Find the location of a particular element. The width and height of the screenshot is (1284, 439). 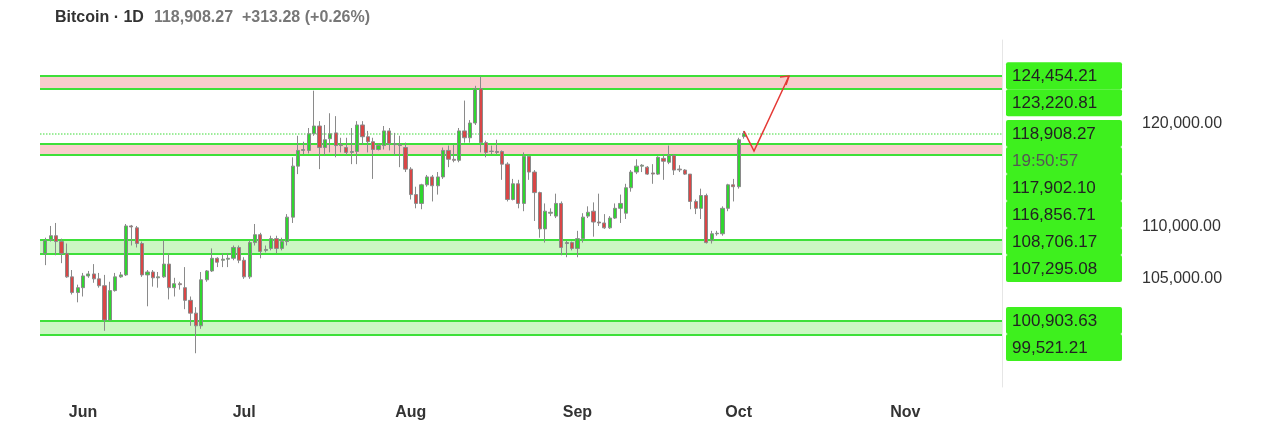

ref-line-label: 99,521.21 is located at coordinates (1050, 347).